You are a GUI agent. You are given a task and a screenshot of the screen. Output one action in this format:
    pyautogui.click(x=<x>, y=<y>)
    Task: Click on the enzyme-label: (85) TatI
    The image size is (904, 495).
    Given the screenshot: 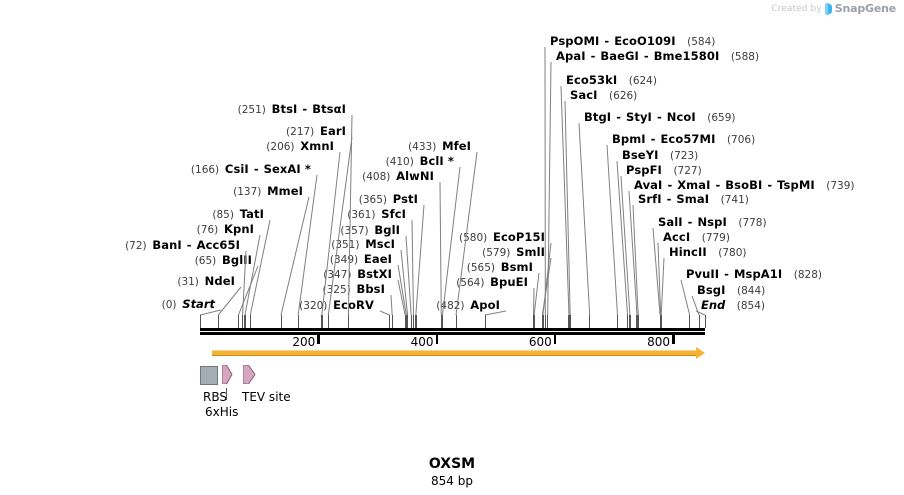 What is the action you would take?
    pyautogui.click(x=238, y=214)
    